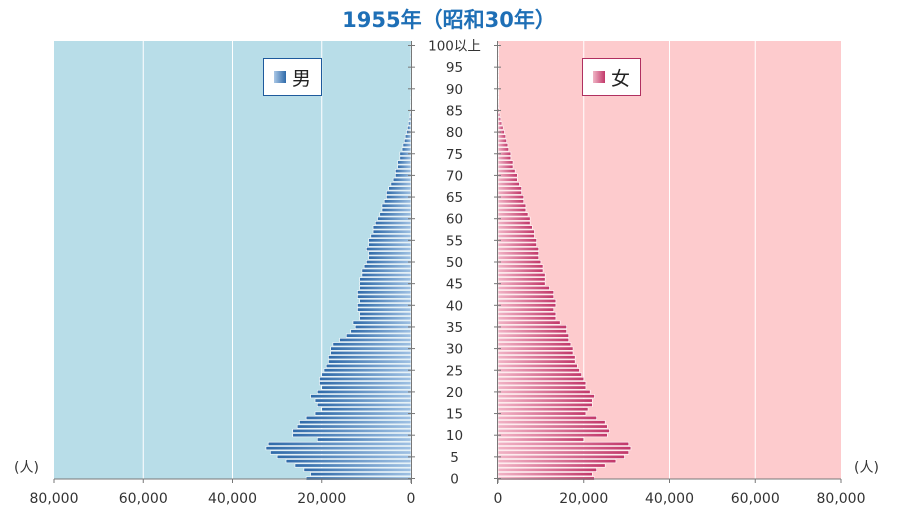 This screenshot has height=523, width=898. I want to click on age-label-40: 40, so click(454, 306).